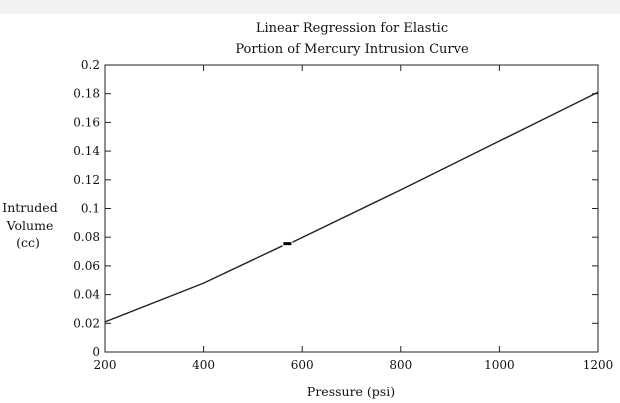 This screenshot has height=403, width=620. What do you see at coordinates (287, 244) in the screenshot?
I see `data-point-marker` at bounding box center [287, 244].